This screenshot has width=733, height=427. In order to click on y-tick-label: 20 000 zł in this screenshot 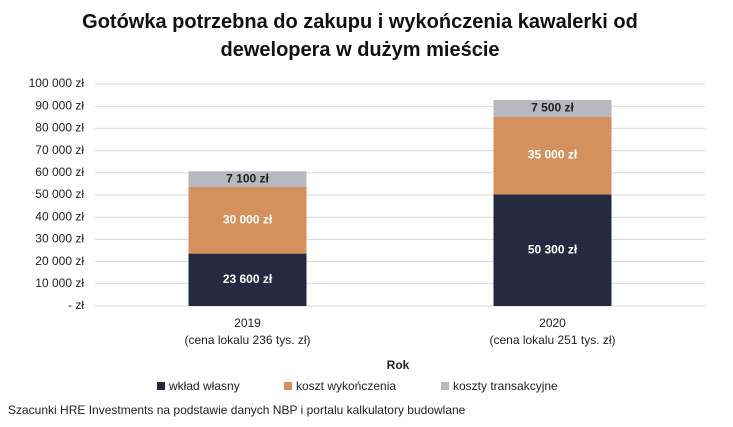, I will do `click(59, 261)`.